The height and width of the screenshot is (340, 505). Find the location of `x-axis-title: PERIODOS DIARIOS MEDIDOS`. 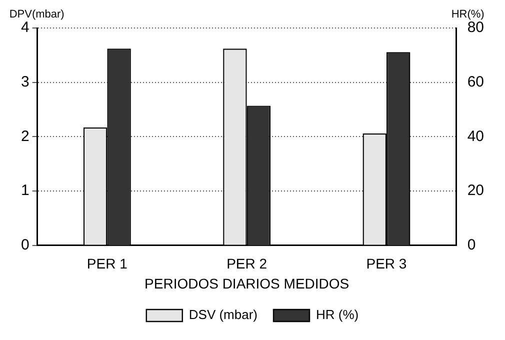

x-axis-title: PERIODOS DIARIOS MEDIDOS is located at coordinates (247, 283).